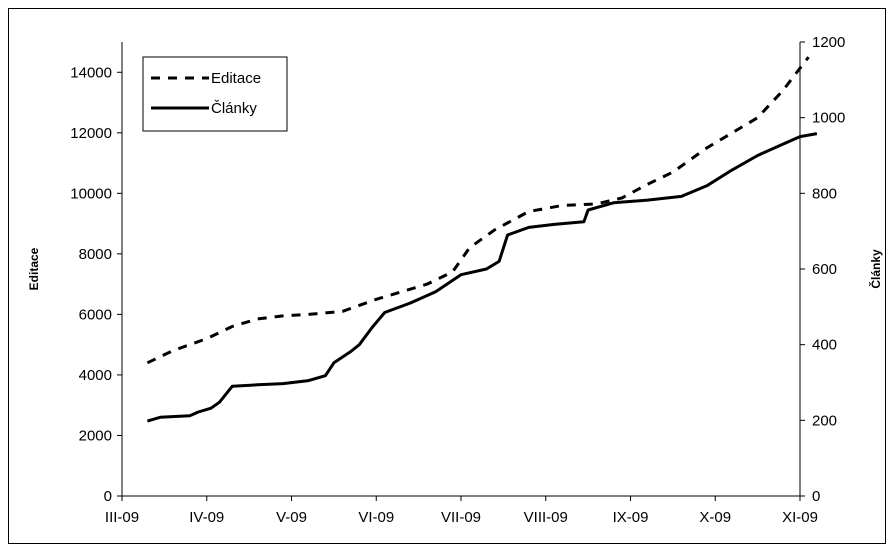 The height and width of the screenshot is (553, 896). Describe the element at coordinates (122, 517) in the screenshot. I see `x-tick-label: III-09` at that location.